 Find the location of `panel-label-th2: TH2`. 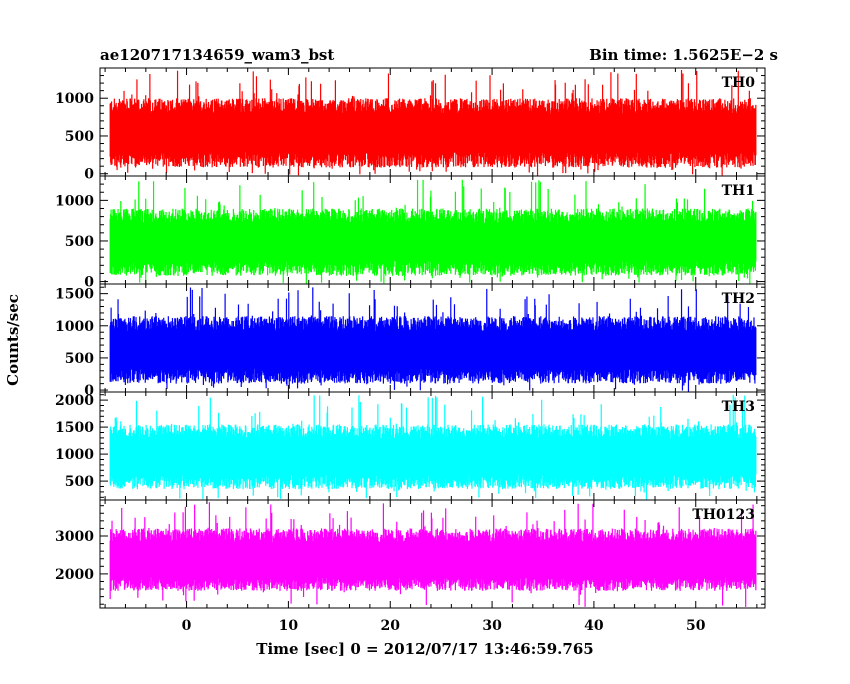

panel-label-th2: TH2 is located at coordinates (738, 299).